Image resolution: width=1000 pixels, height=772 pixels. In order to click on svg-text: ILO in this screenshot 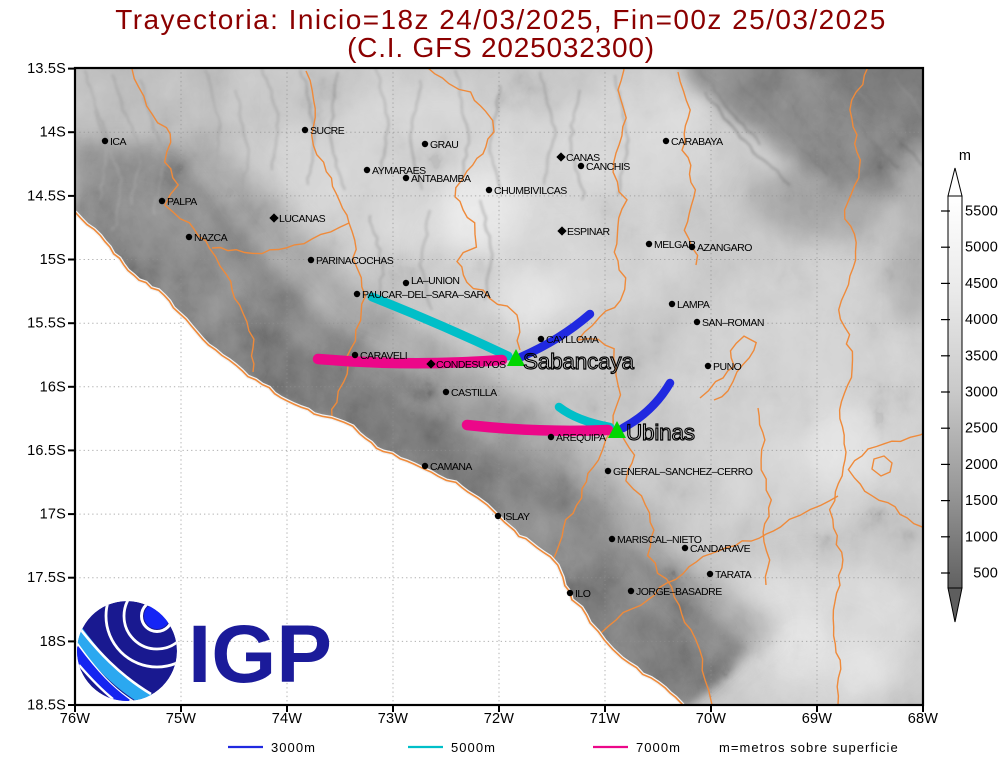, I will do `click(583, 594)`.